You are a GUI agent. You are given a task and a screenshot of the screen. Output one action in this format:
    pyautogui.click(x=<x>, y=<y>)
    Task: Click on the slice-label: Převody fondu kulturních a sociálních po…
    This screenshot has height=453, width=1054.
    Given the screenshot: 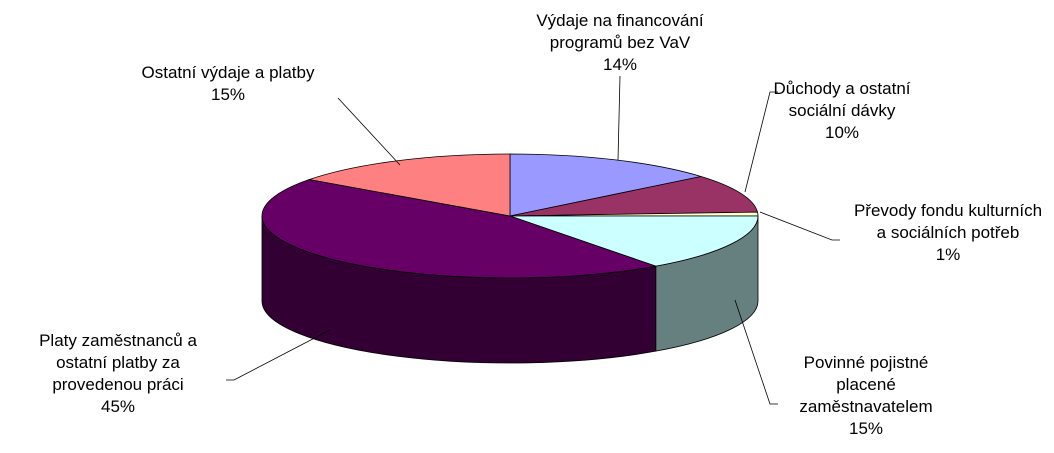 What is the action you would take?
    pyautogui.click(x=948, y=233)
    